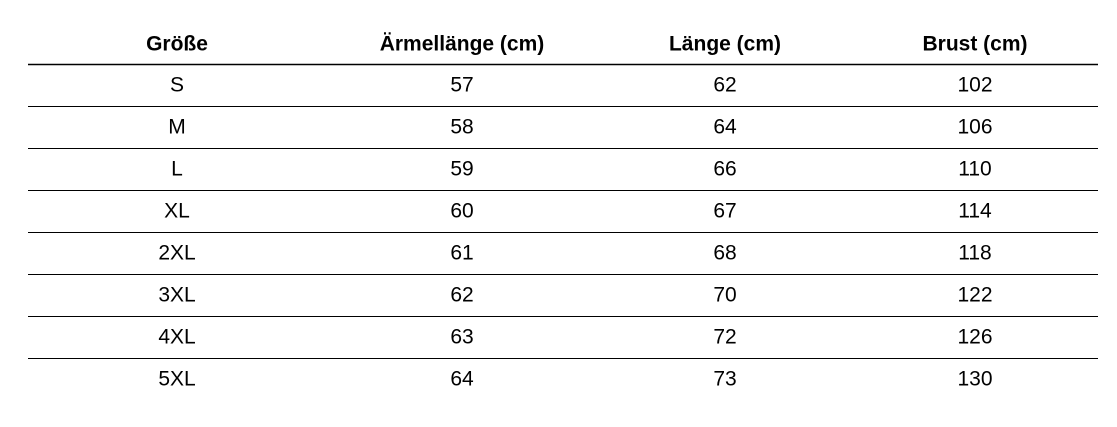  I want to click on table-cell: 58, so click(461, 127).